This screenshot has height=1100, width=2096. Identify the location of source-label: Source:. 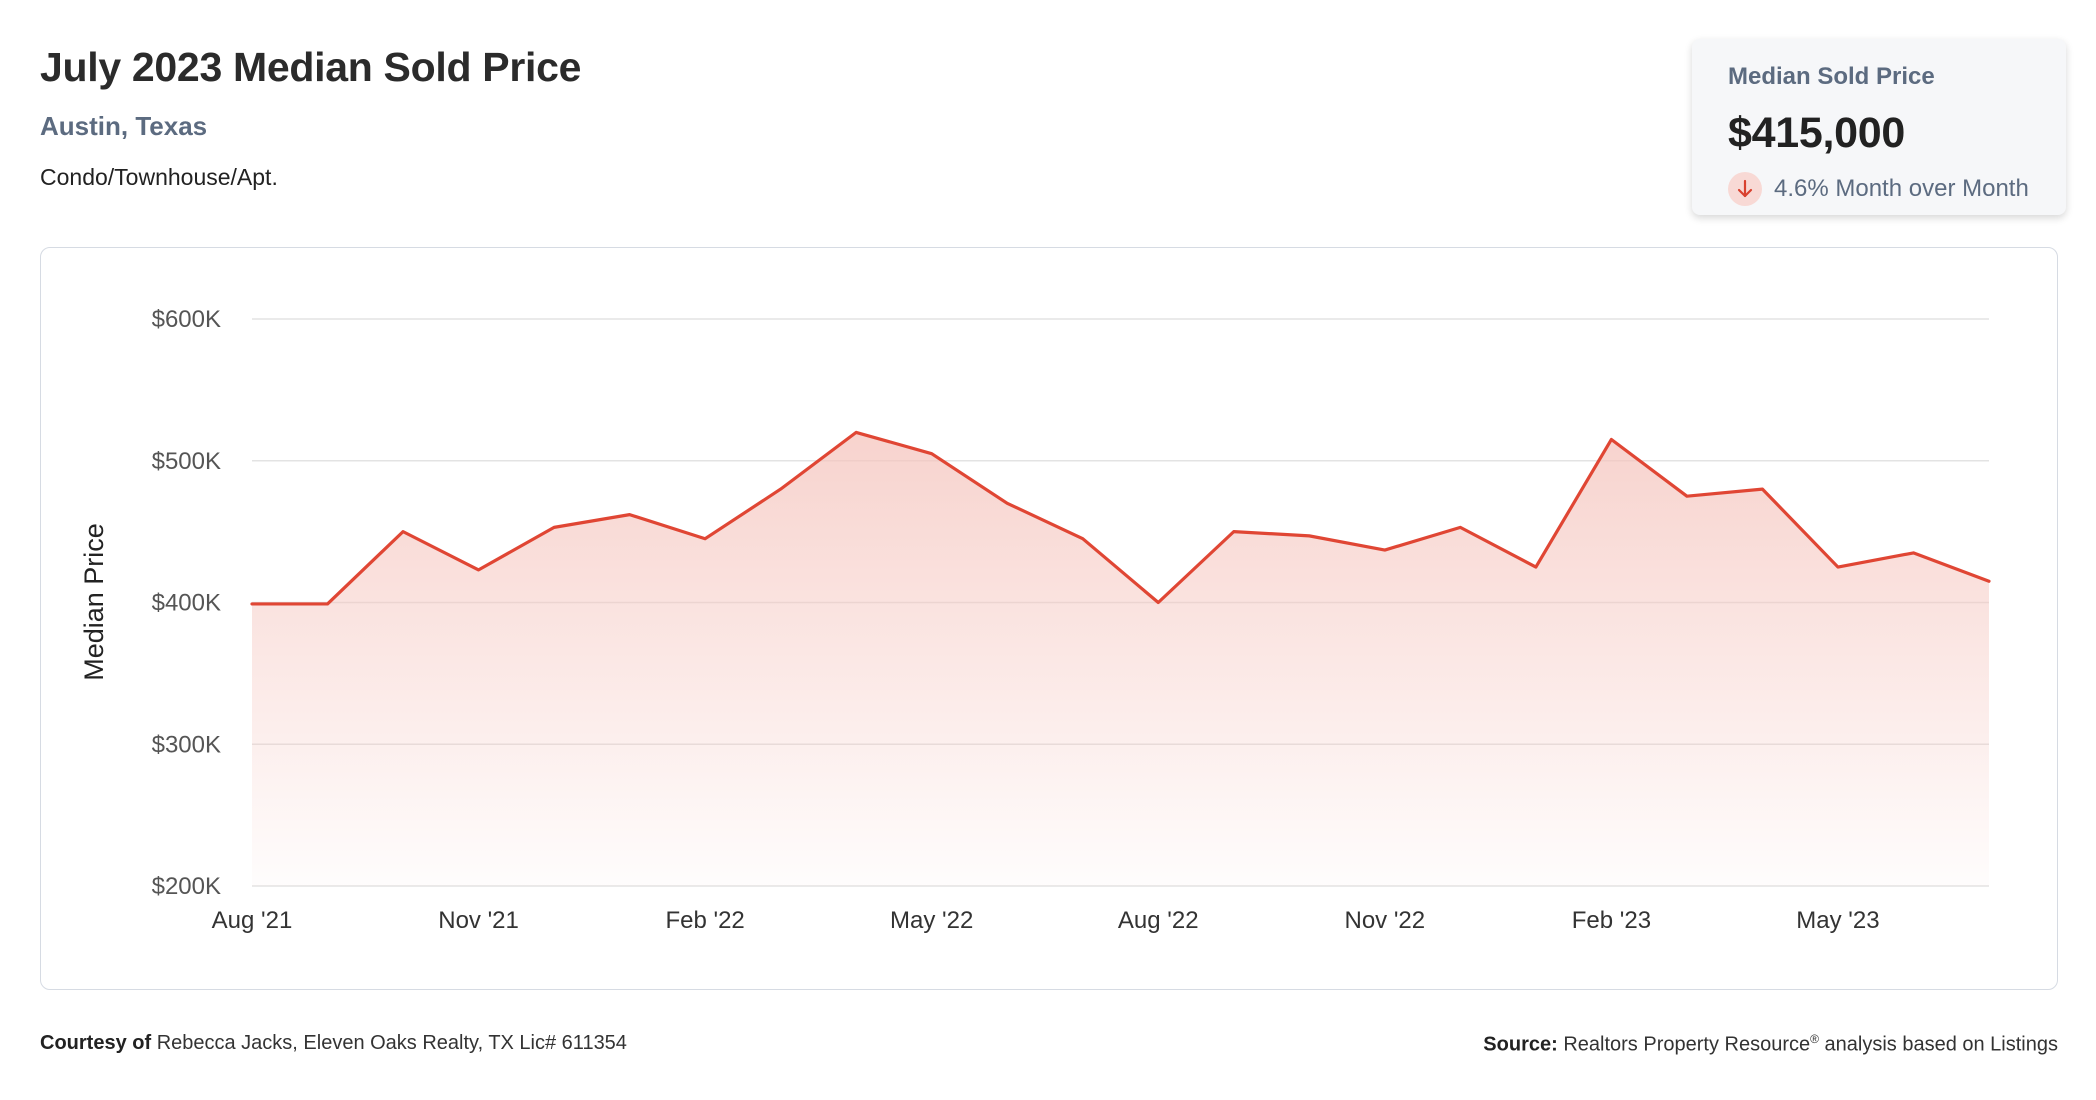
(1520, 1044).